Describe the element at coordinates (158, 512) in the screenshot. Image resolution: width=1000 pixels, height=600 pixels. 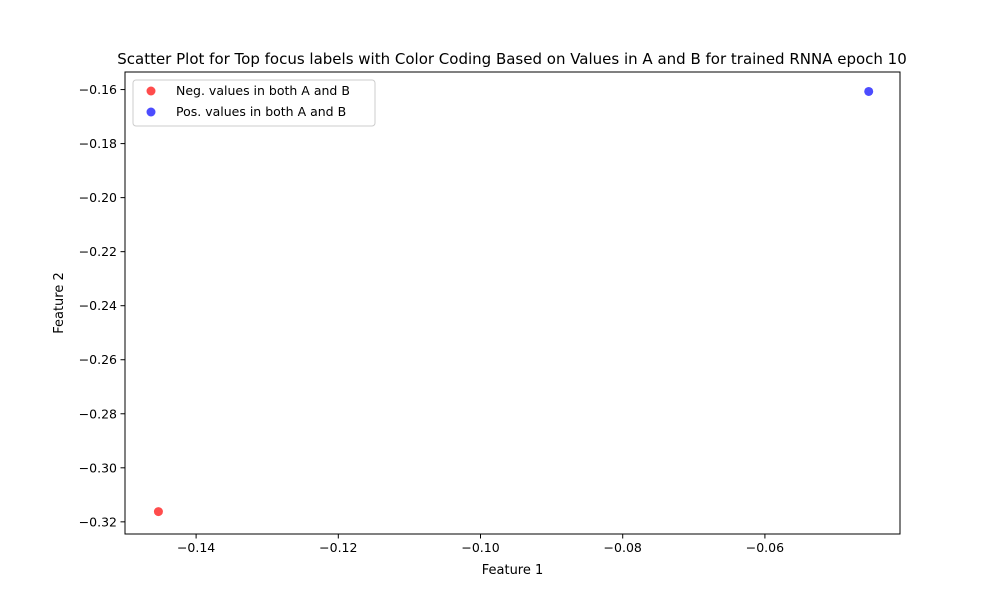
I see `data-point-neg` at that location.